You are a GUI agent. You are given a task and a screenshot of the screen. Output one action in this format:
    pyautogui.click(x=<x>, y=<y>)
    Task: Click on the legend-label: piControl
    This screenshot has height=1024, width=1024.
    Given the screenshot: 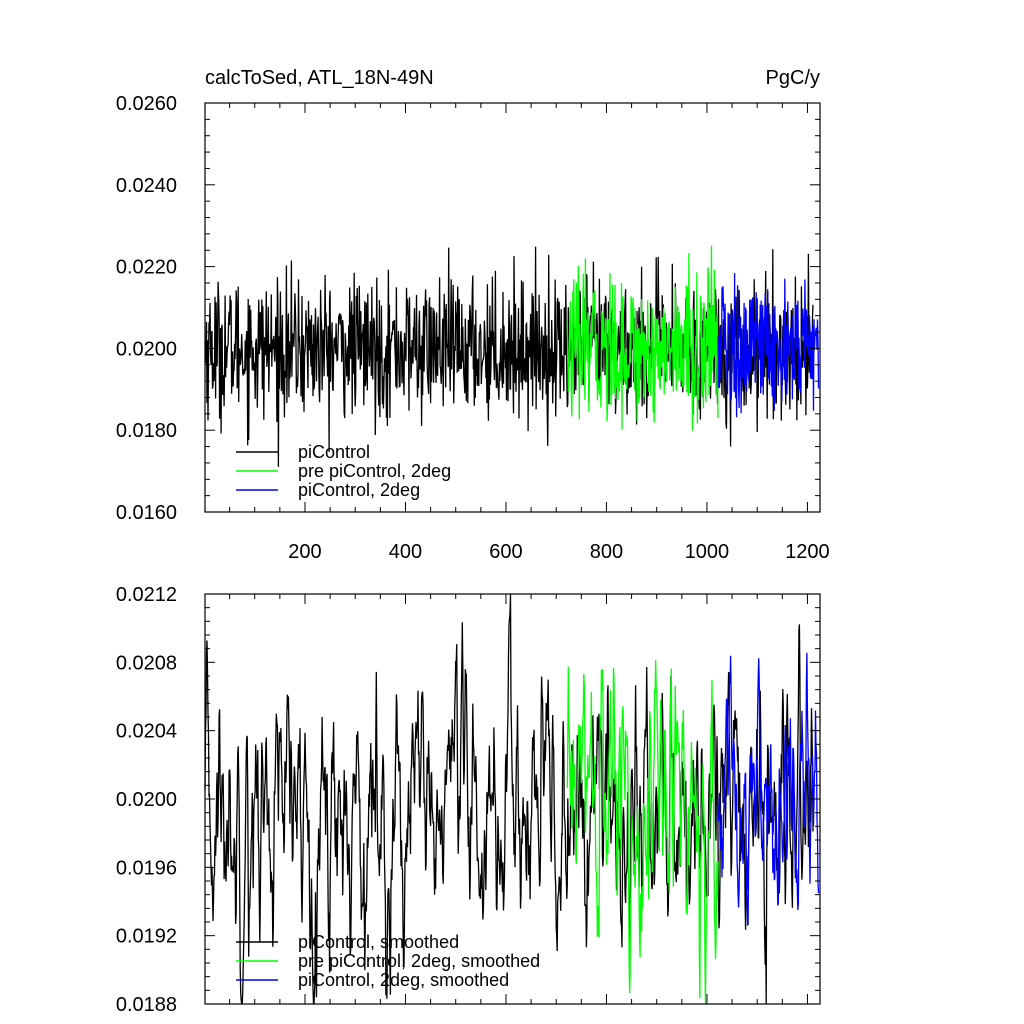 What is the action you would take?
    pyautogui.click(x=334, y=452)
    